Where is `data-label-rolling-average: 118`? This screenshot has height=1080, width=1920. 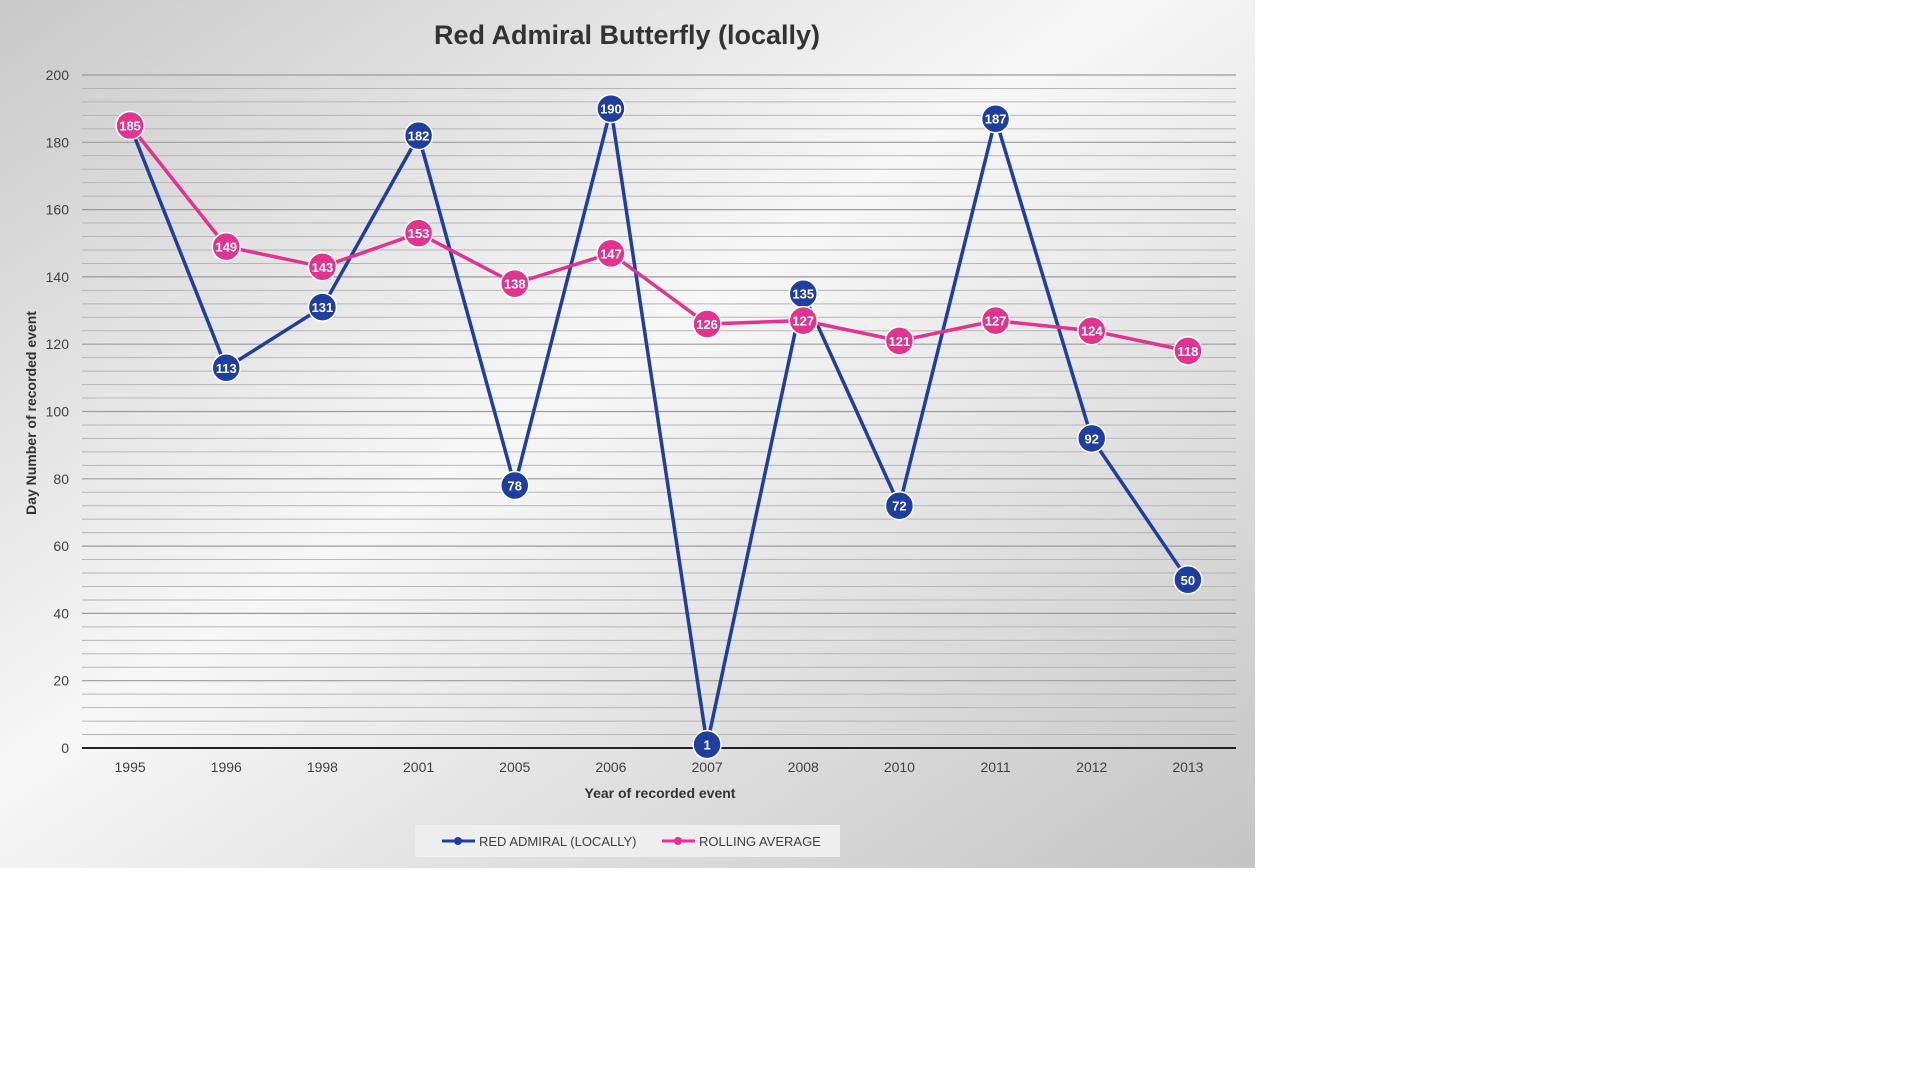
data-label-rolling-average: 118 is located at coordinates (1187, 351).